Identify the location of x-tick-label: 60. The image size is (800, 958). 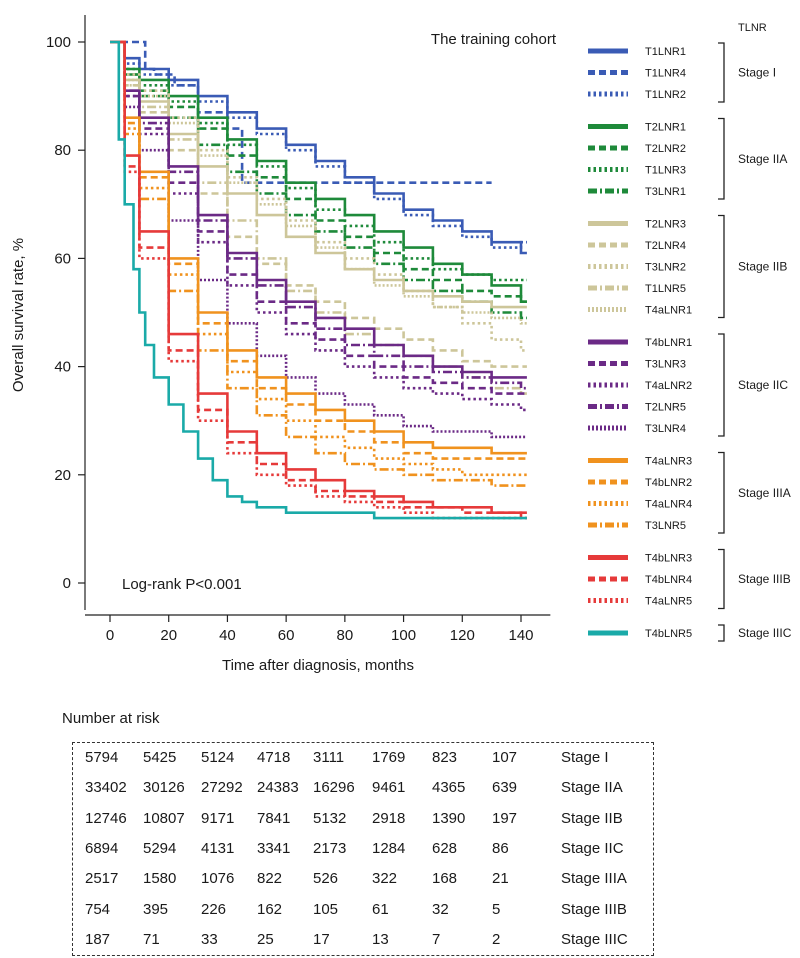
(286, 635).